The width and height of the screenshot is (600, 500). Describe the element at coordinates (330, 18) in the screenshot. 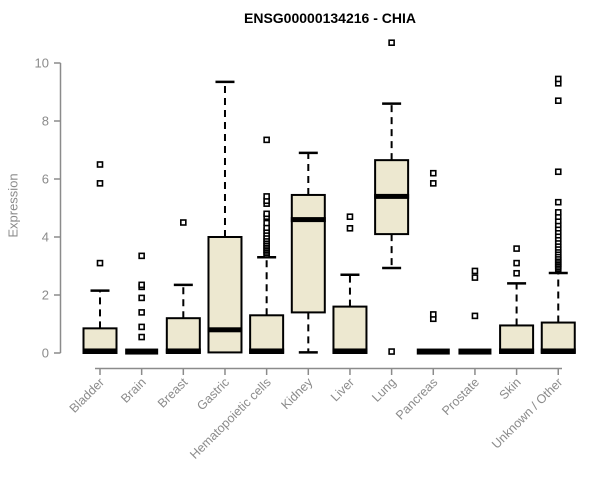

I see `chart-title: ENSG00000134216 - CHIA` at that location.